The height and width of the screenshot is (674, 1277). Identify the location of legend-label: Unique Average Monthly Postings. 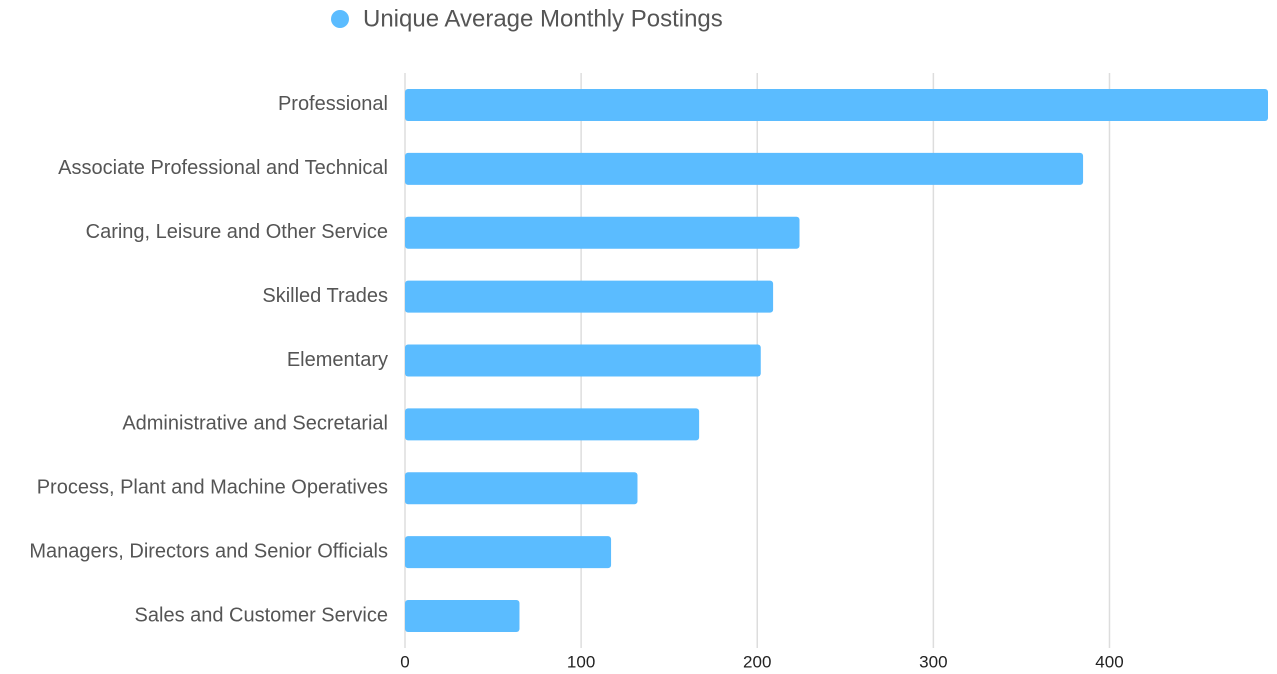
(543, 18).